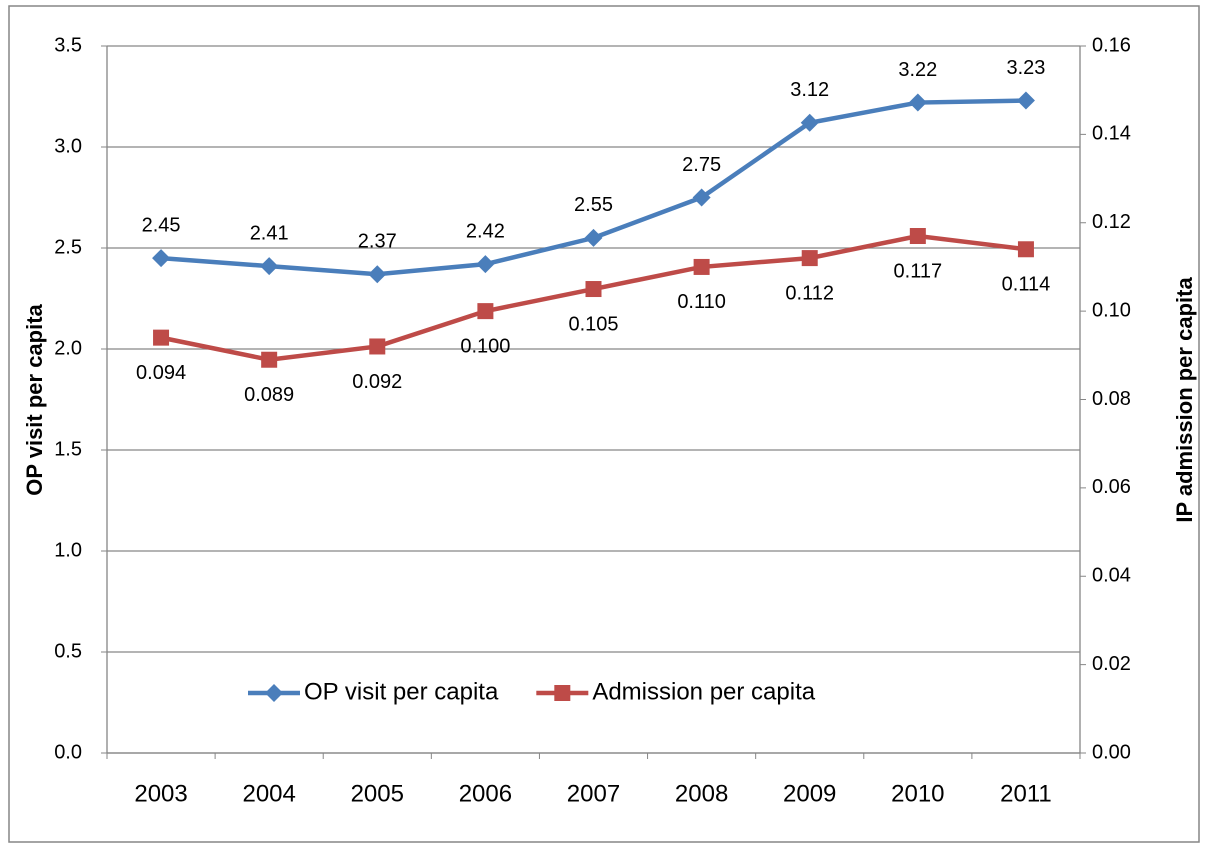 The height and width of the screenshot is (851, 1209). Describe the element at coordinates (68, 449) in the screenshot. I see `y-tick-label: 1.5` at that location.